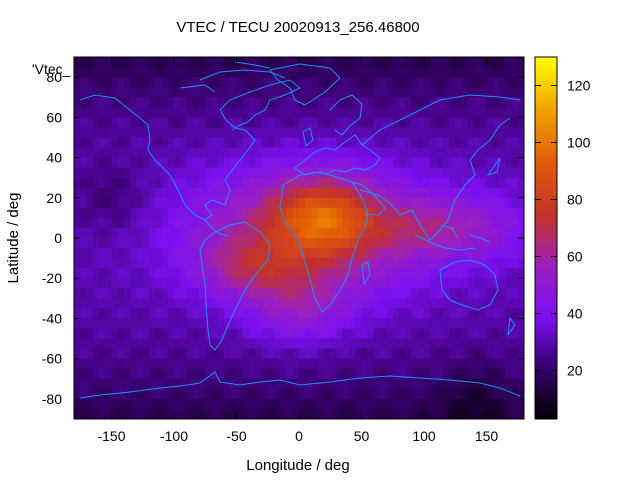 The height and width of the screenshot is (480, 640). I want to click on coast-australia, so click(469, 285).